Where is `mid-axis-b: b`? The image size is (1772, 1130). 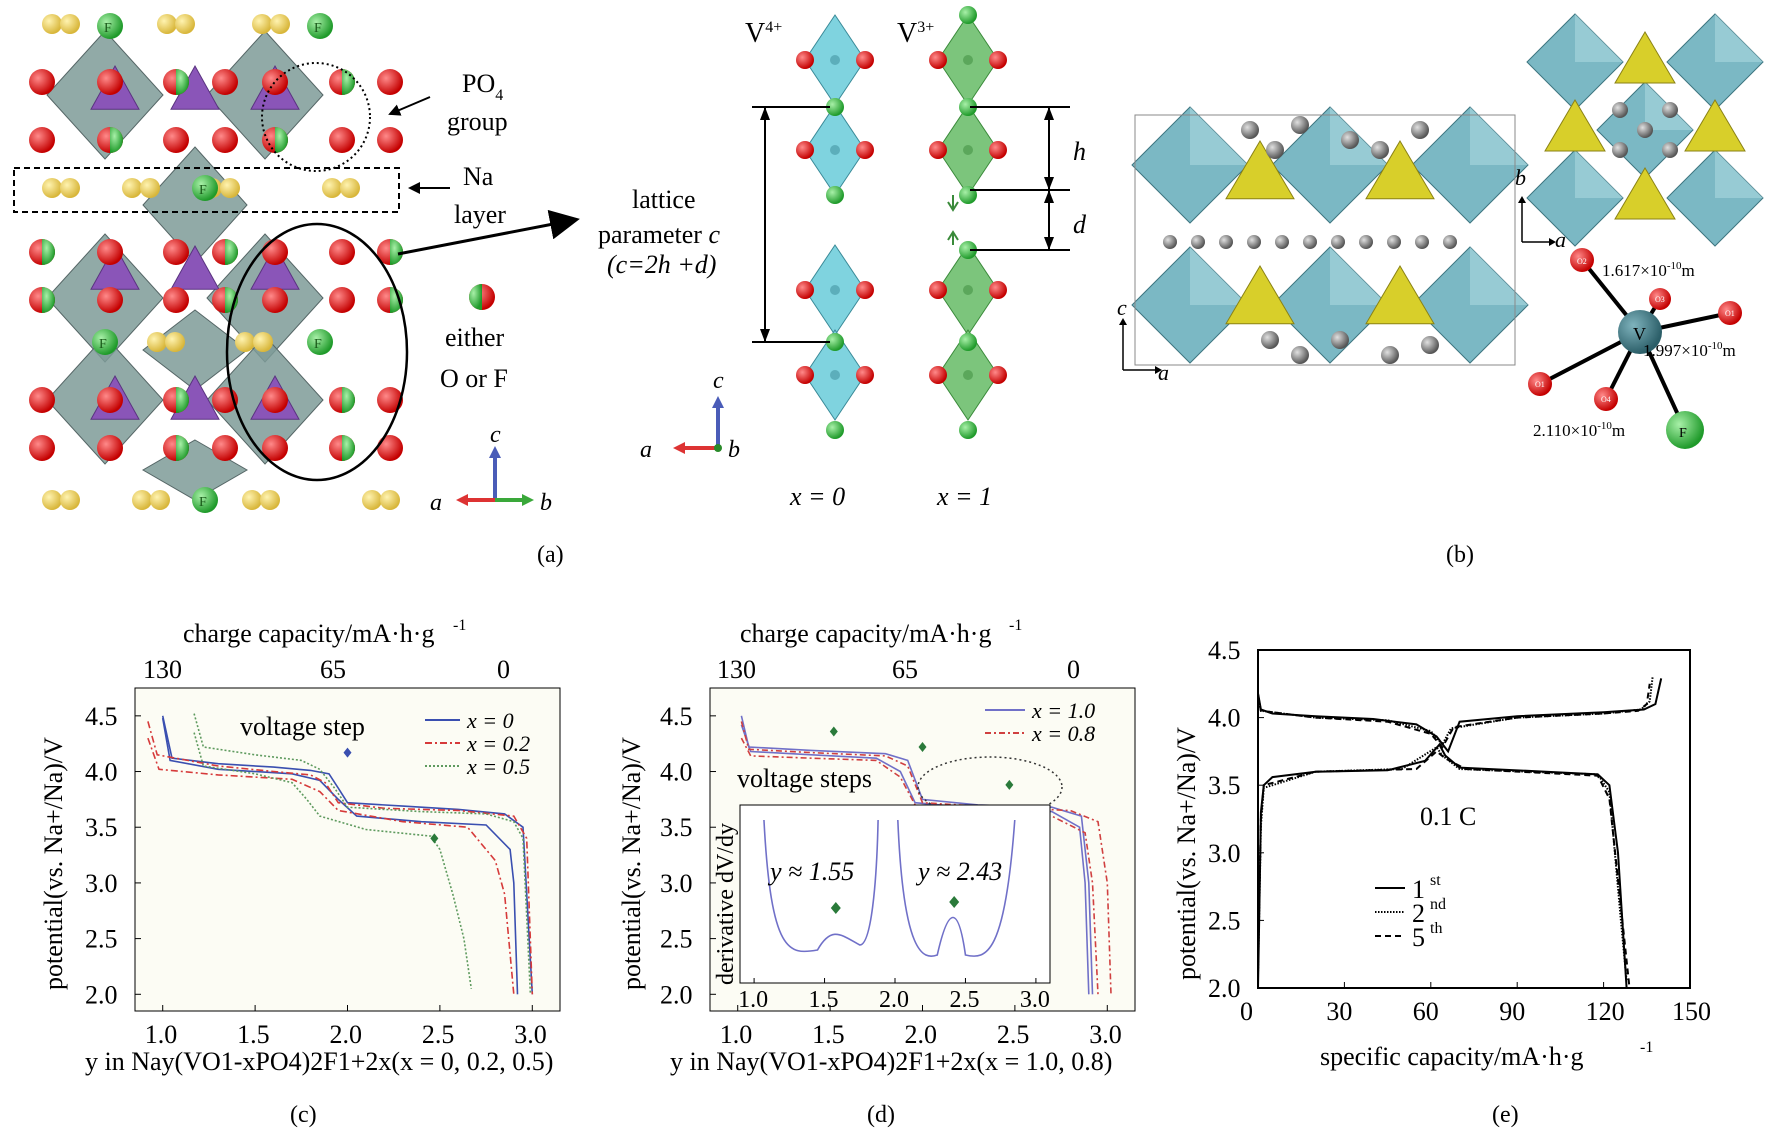
mid-axis-b: b is located at coordinates (734, 450).